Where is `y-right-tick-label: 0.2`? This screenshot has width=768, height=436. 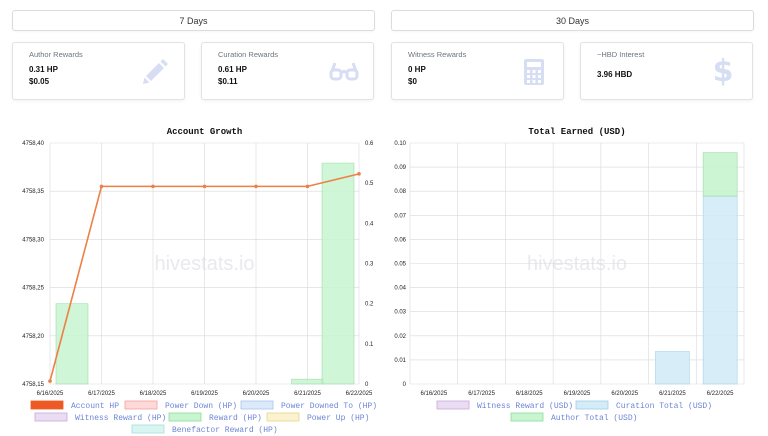
y-right-tick-label: 0.2 is located at coordinates (369, 305).